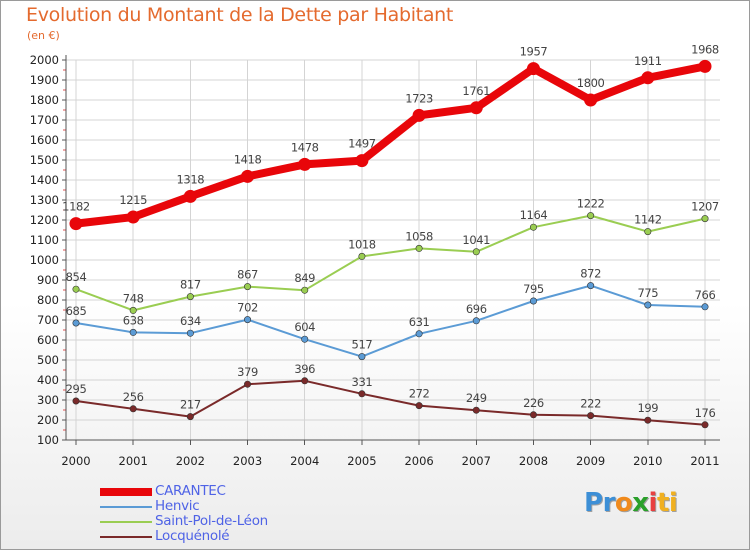  What do you see at coordinates (647, 461) in the screenshot?
I see `x-tick-label: 2010` at bounding box center [647, 461].